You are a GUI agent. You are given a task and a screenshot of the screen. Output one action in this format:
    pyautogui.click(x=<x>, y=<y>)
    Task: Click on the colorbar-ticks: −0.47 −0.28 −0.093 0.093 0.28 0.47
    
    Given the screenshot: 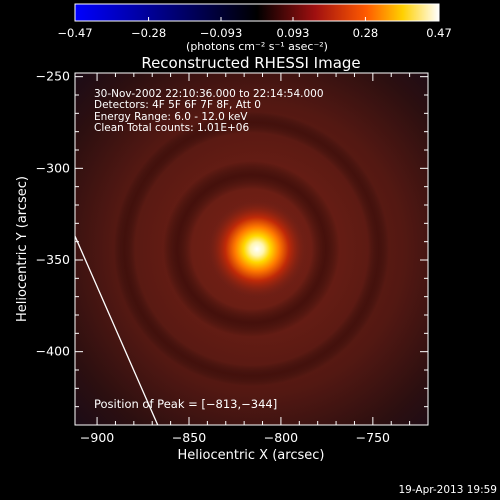 What is the action you would take?
    pyautogui.click(x=254, y=28)
    